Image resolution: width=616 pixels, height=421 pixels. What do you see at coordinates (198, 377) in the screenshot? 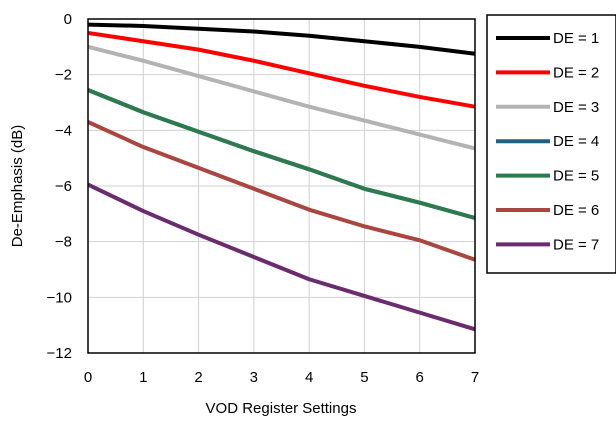
I see `x-tick-label: 2` at bounding box center [198, 377].